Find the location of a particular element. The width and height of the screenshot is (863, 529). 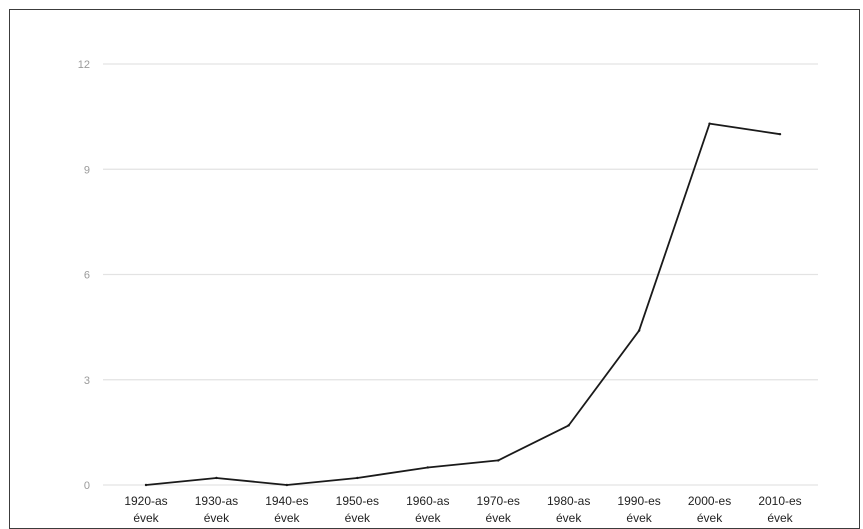

x-tick-label-decade: 1970-es is located at coordinates (498, 501).